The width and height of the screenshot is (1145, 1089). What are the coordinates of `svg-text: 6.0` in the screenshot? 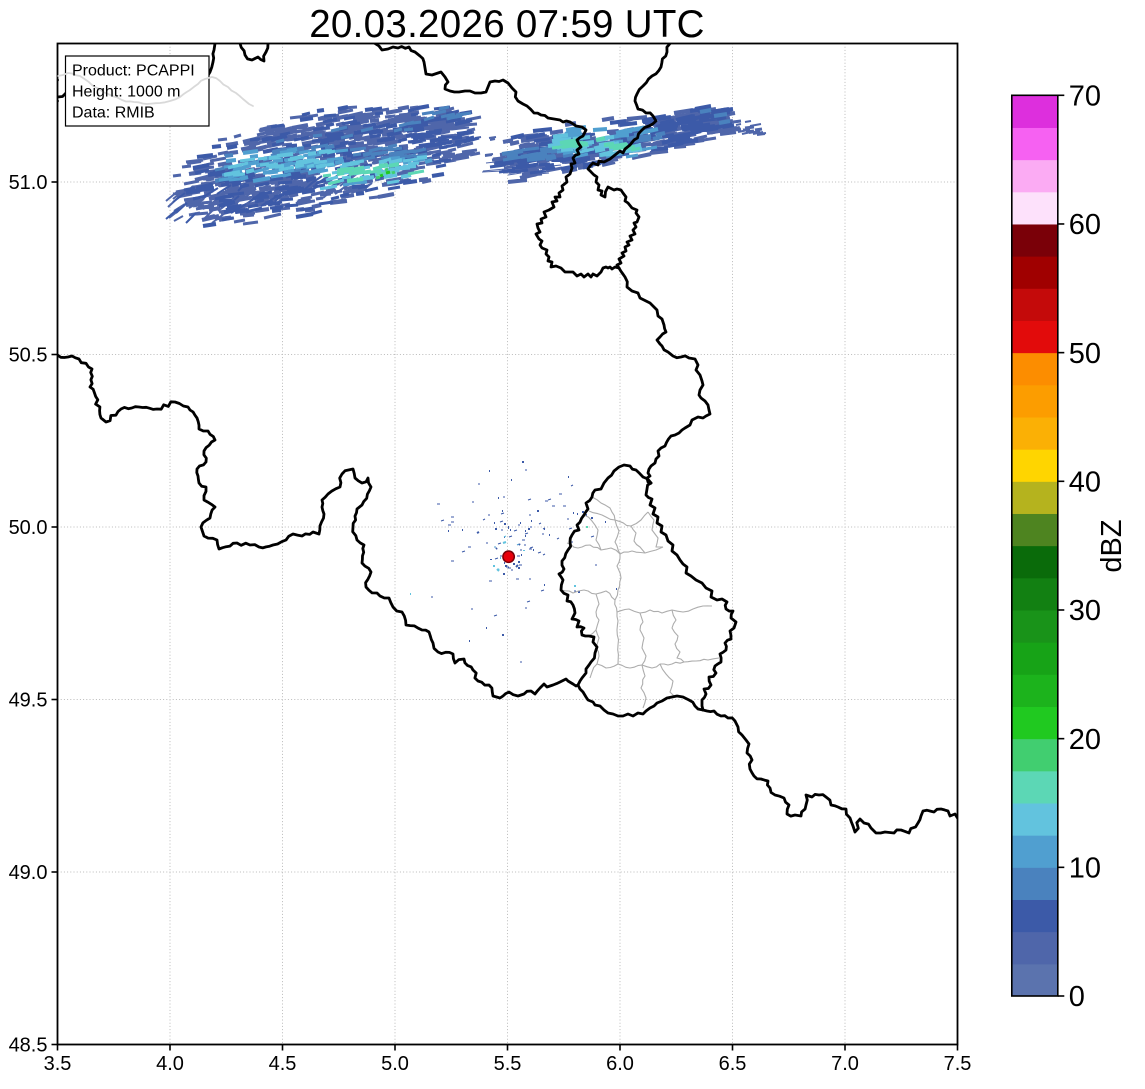 It's located at (620, 1064).